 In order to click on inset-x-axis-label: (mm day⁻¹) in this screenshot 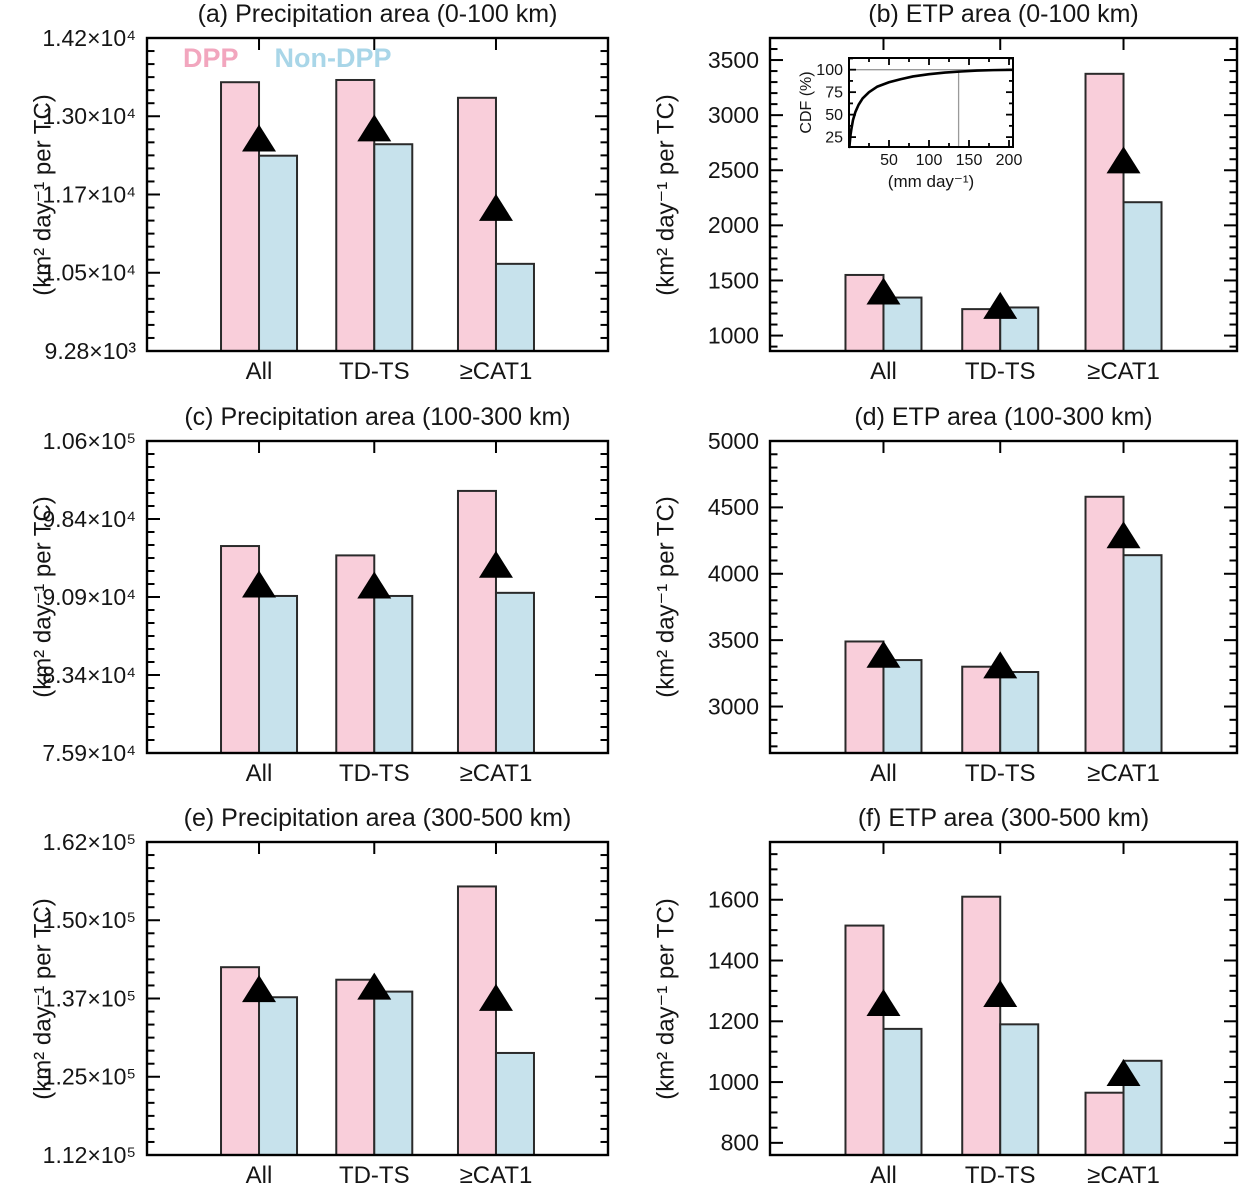, I will do `click(931, 181)`.